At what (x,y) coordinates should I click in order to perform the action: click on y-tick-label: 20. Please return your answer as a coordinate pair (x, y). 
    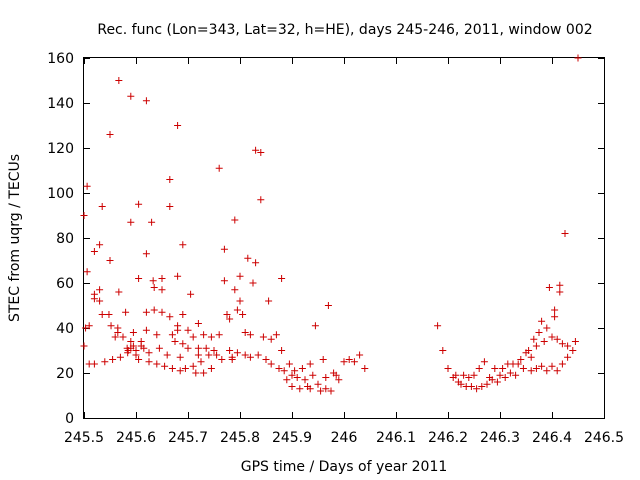
    Looking at the image, I should click on (65, 374).